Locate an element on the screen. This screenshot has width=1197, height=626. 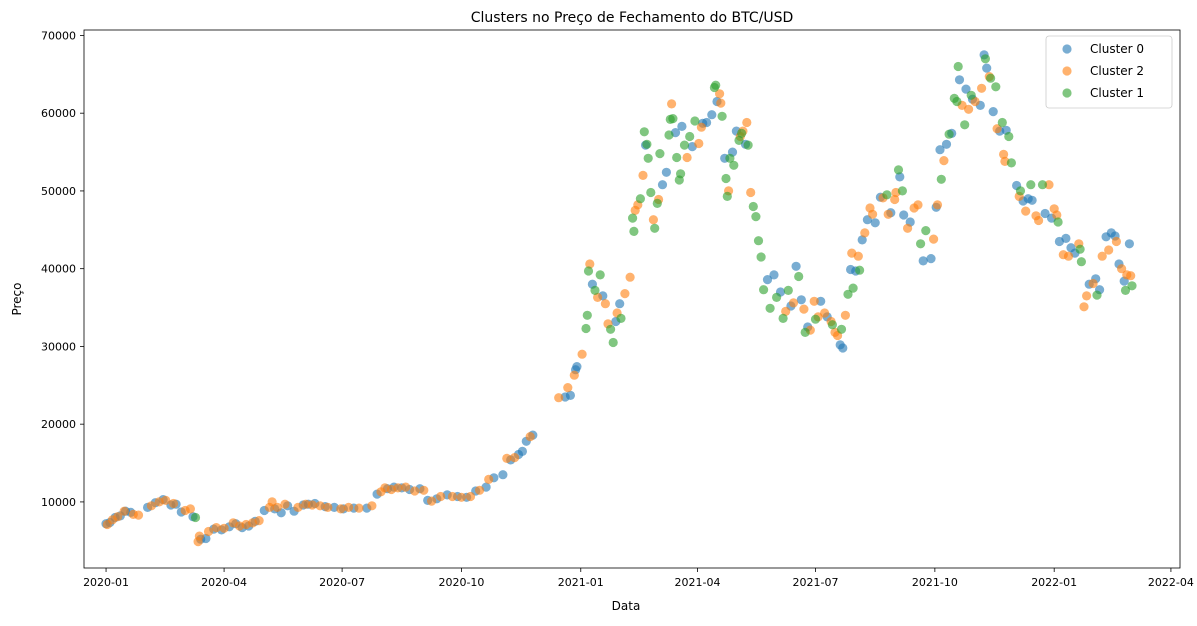
legend: Cluster 0 Cluster 2 Cluster 1 is located at coordinates (1109, 72).